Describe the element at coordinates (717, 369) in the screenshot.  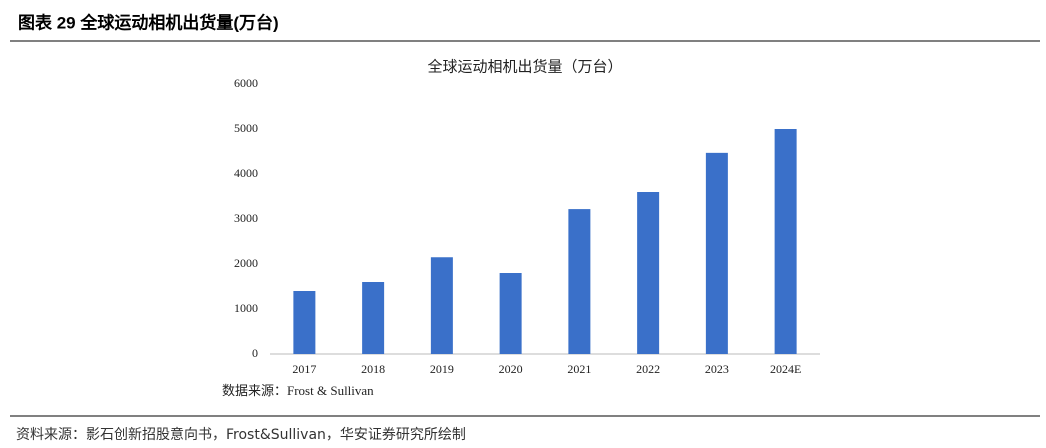
I see `x-tick-label: 2023` at that location.